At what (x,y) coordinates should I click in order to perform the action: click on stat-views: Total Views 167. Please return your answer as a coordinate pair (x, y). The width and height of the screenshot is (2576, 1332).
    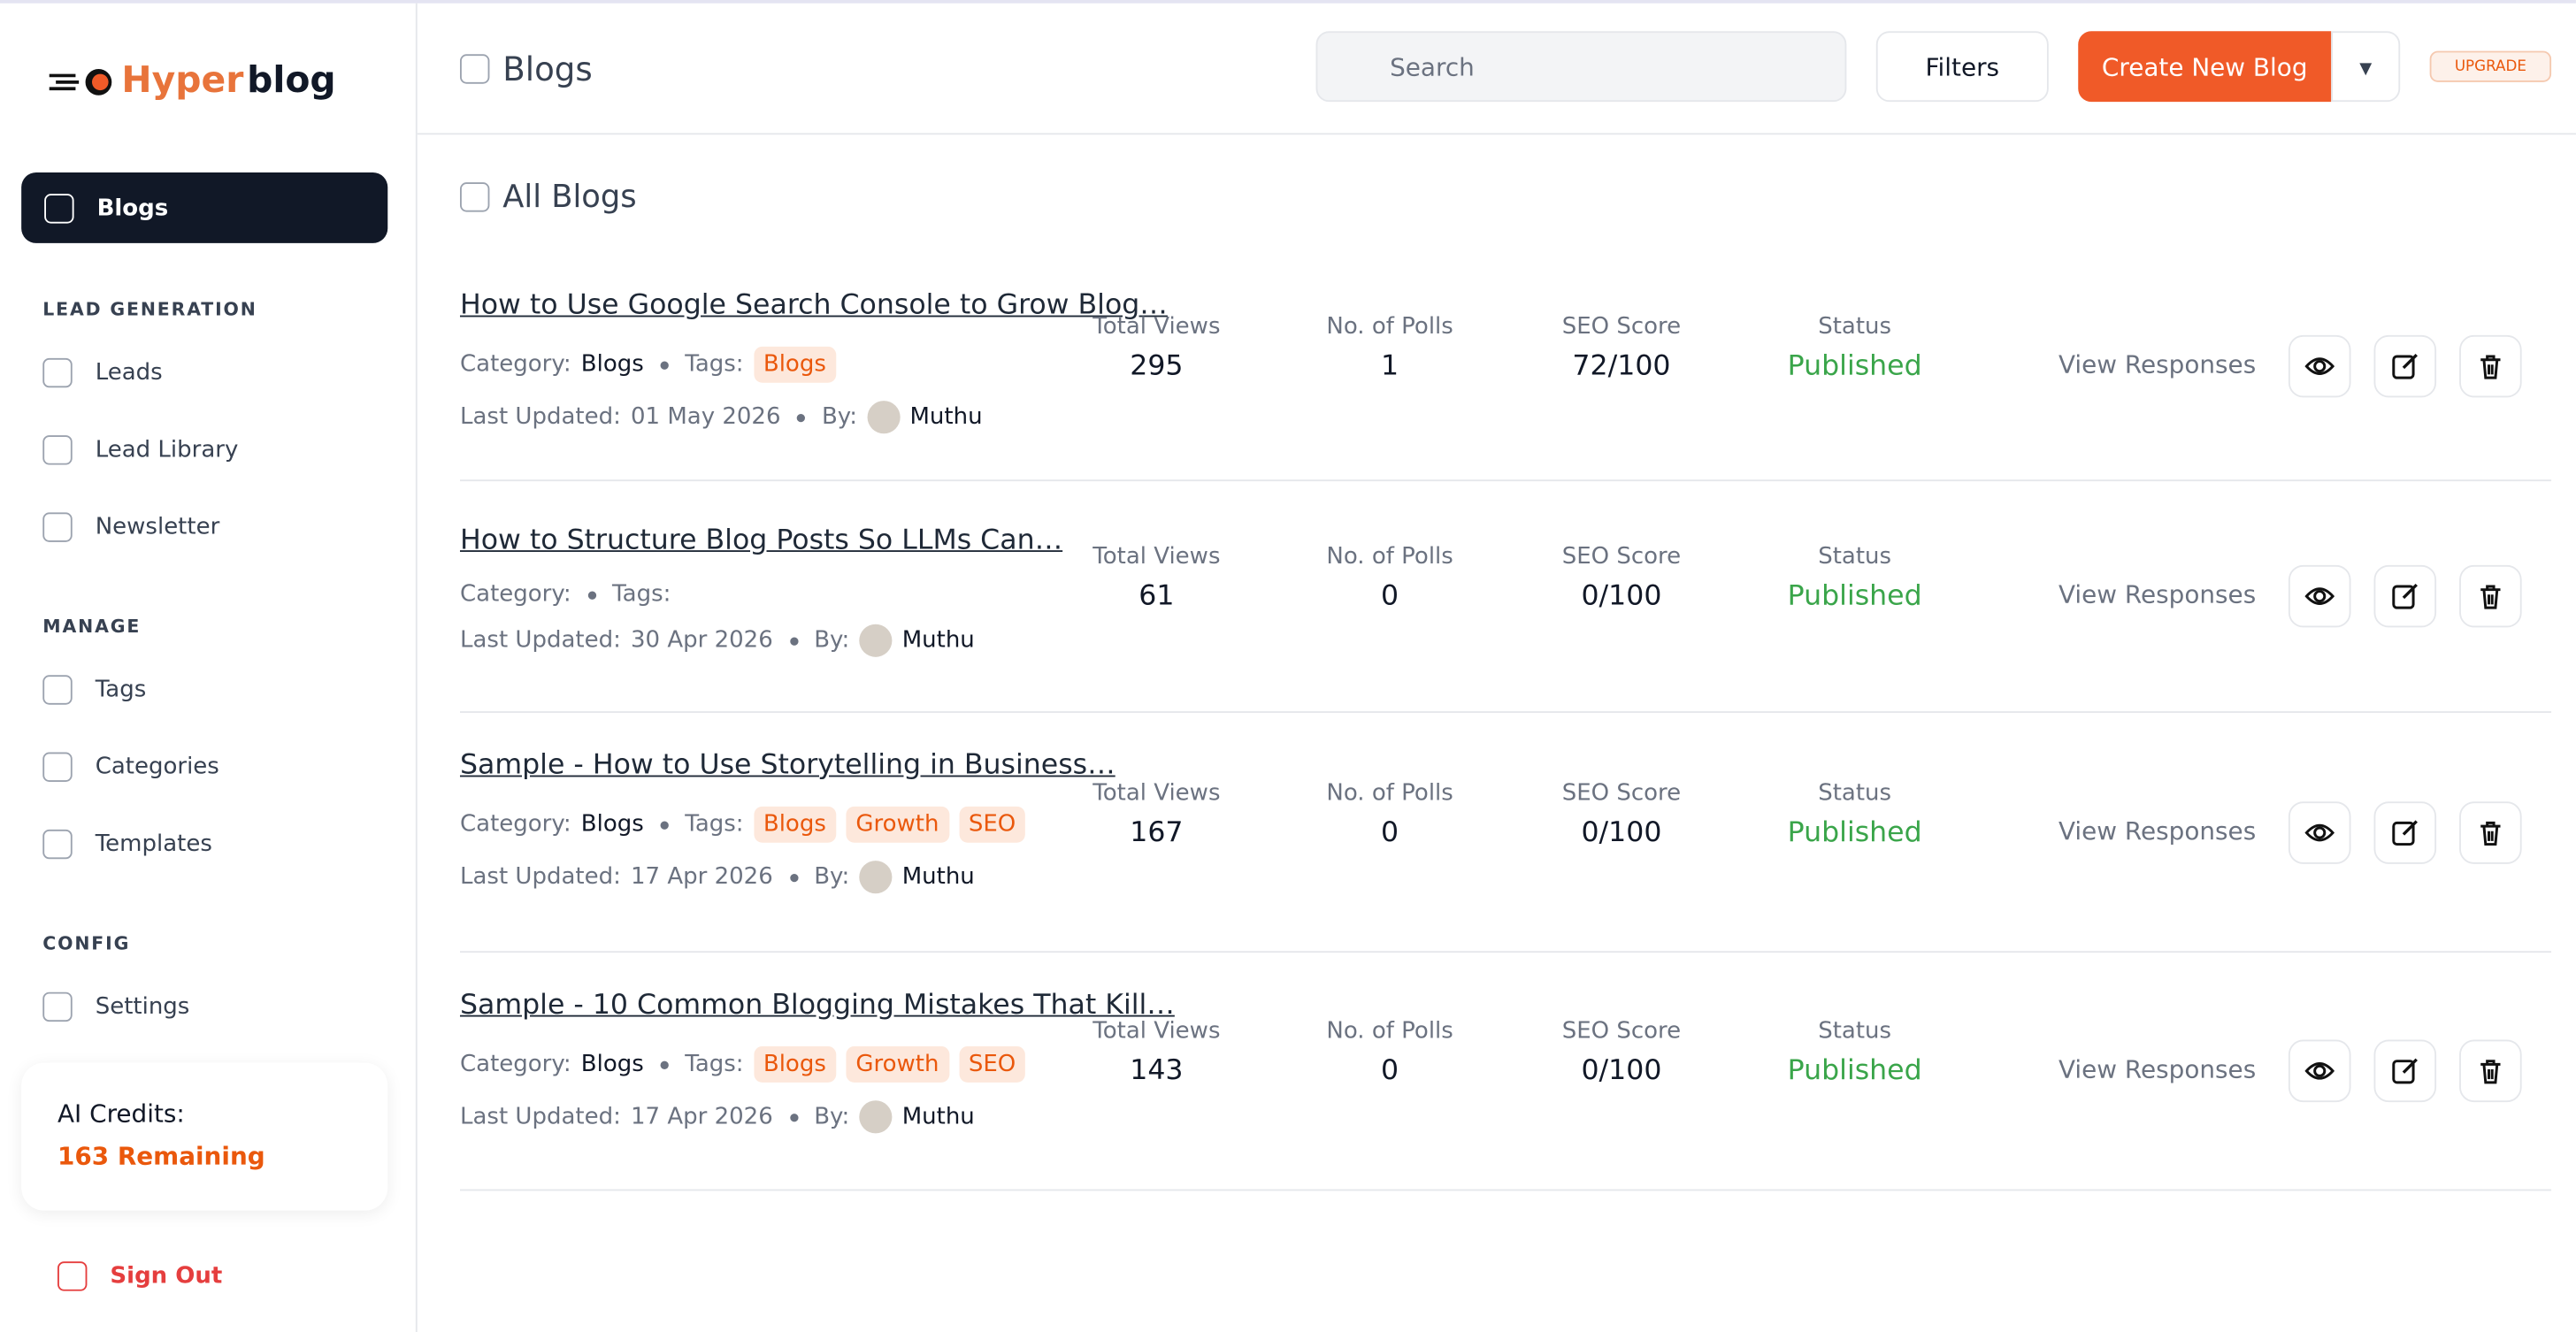
    Looking at the image, I should click on (1156, 813).